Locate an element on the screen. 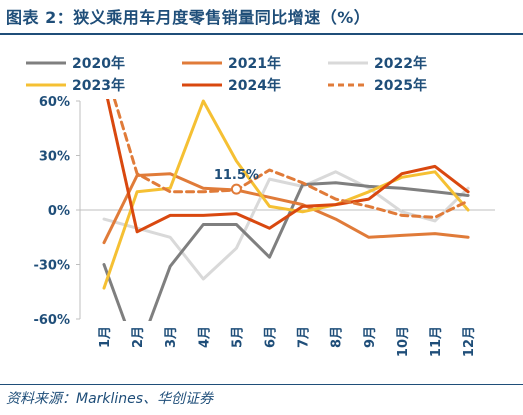 This screenshot has height=415, width=523. x-tick-label: 1月 is located at coordinates (105, 337).